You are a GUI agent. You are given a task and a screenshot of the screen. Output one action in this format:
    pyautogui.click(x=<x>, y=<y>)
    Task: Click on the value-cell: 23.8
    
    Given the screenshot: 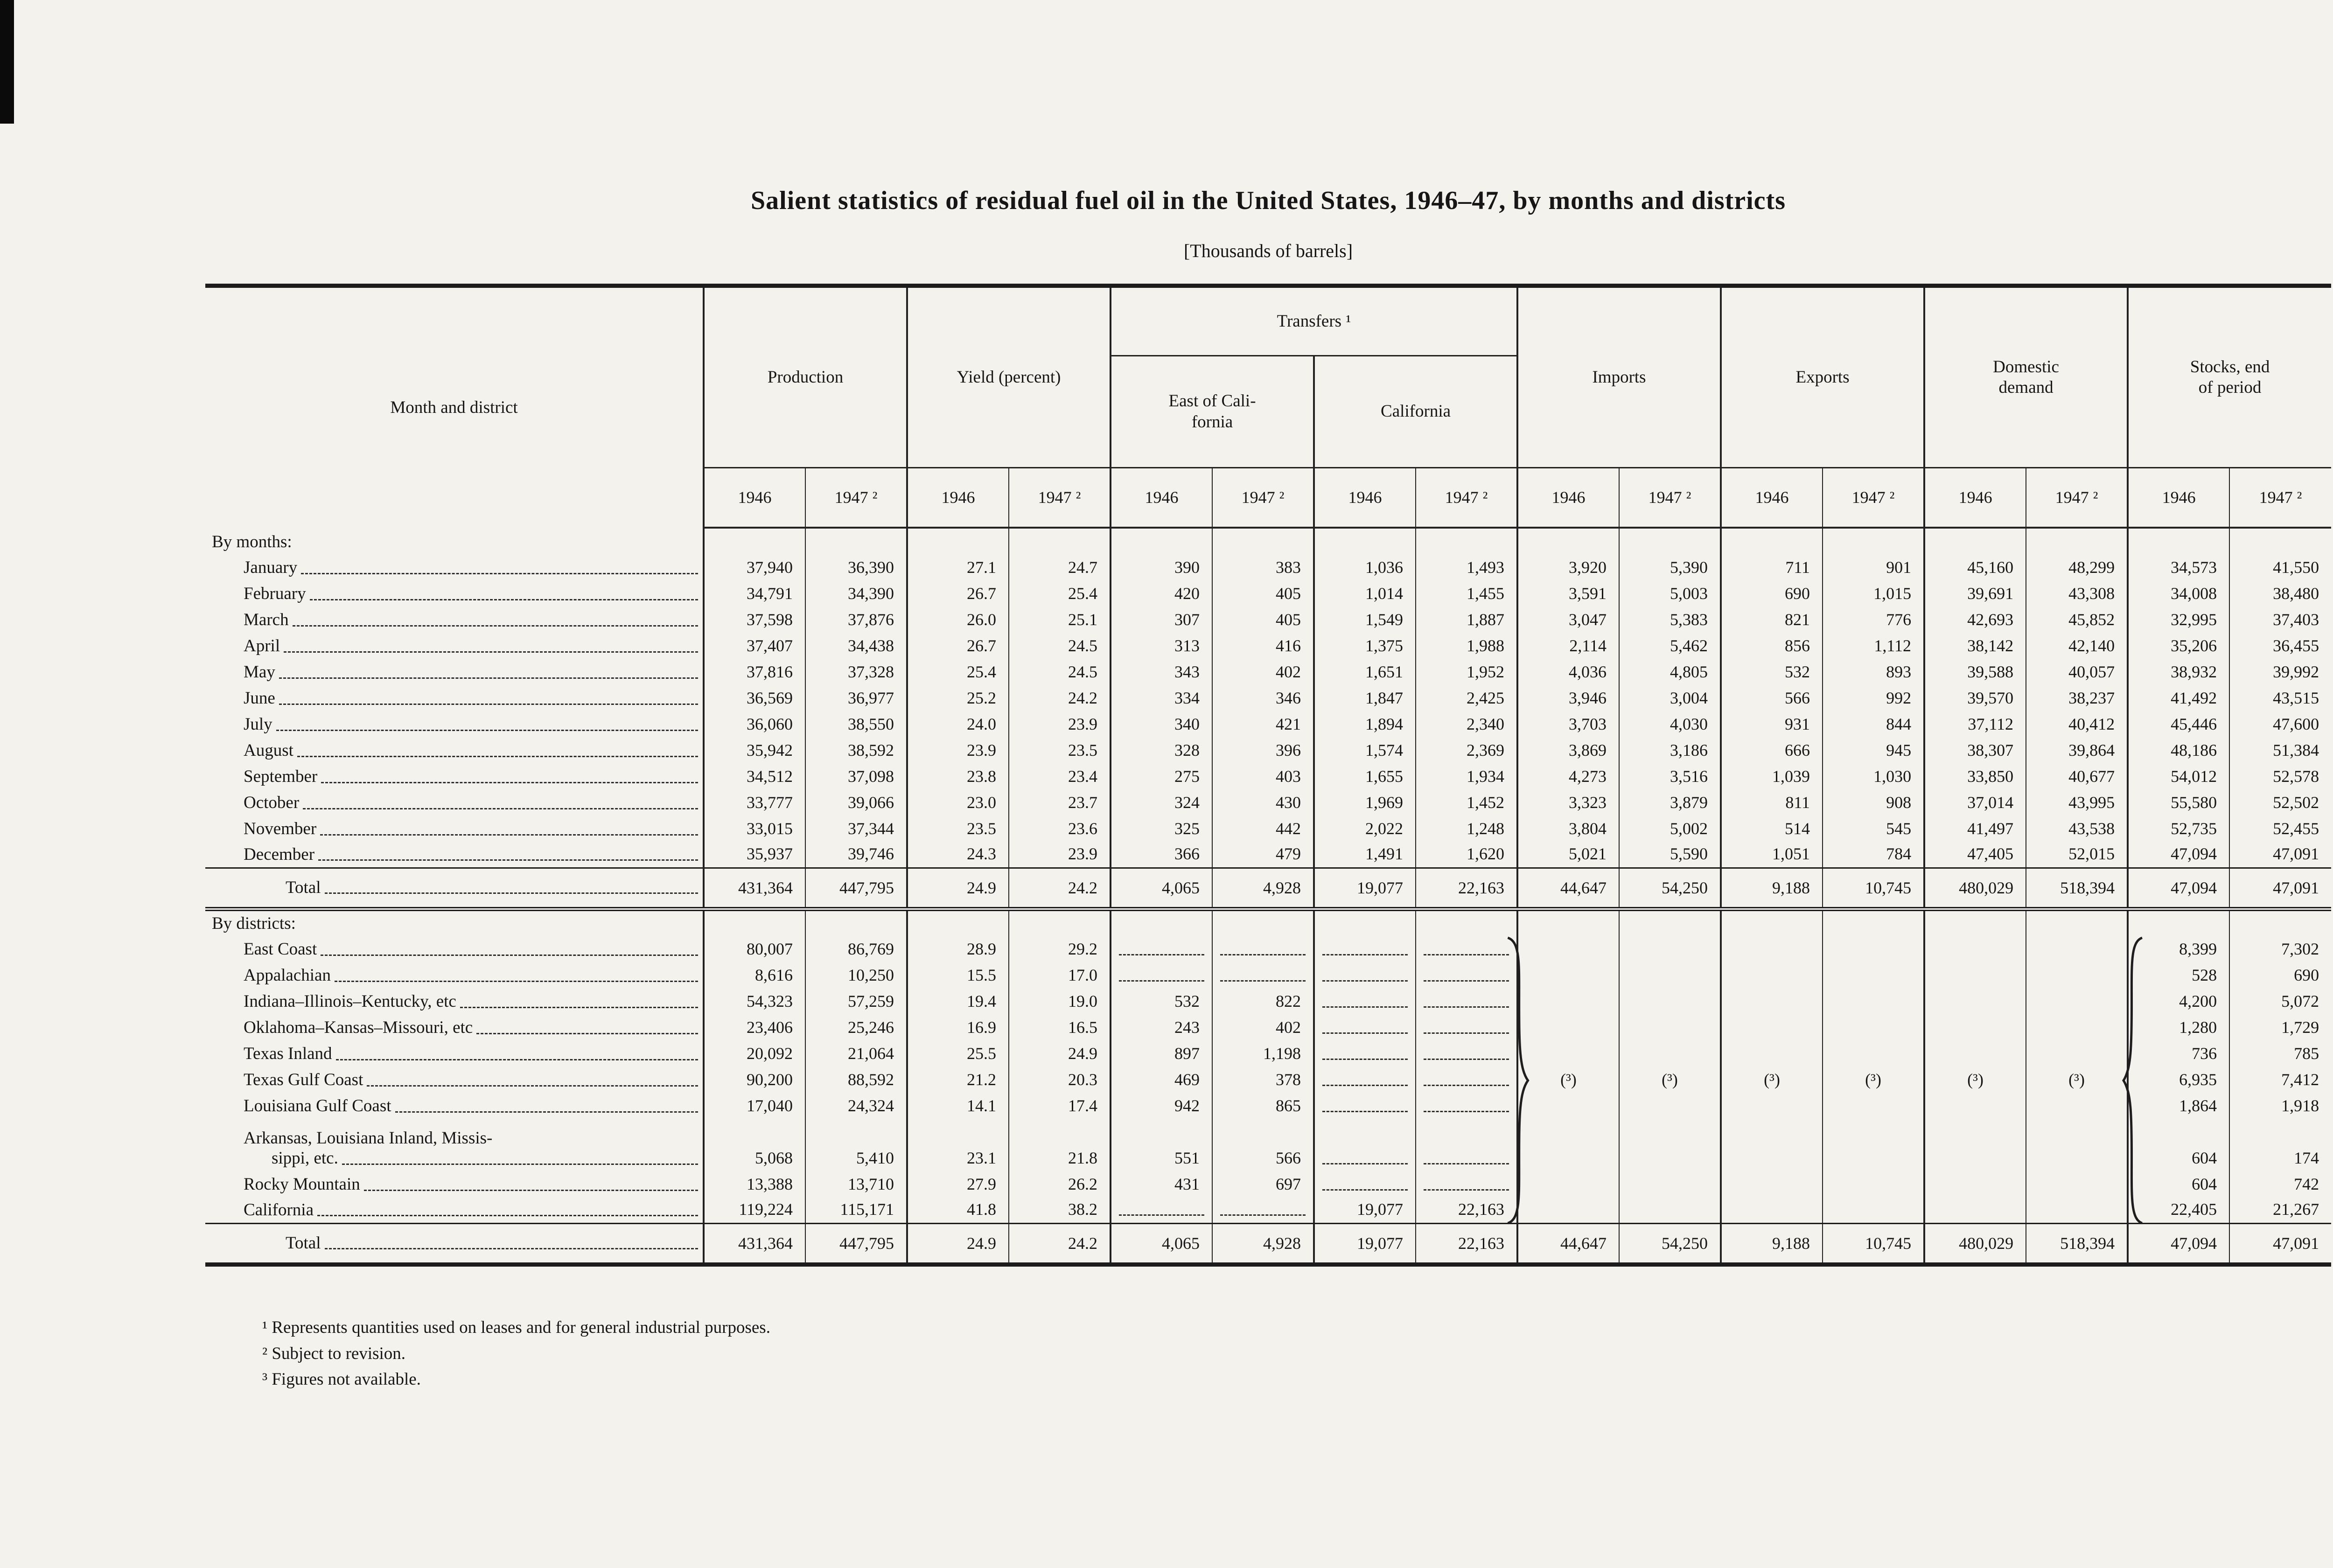 What is the action you would take?
    pyautogui.click(x=958, y=776)
    